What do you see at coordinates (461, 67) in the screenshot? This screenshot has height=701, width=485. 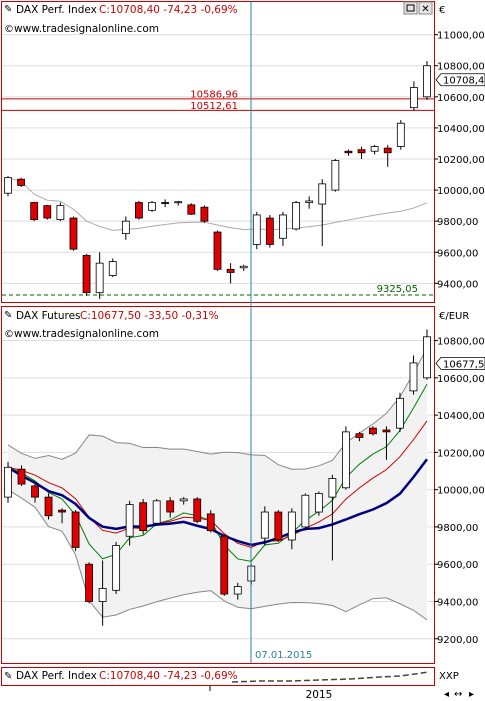 I see `top-y-tick-label: 10800,00` at bounding box center [461, 67].